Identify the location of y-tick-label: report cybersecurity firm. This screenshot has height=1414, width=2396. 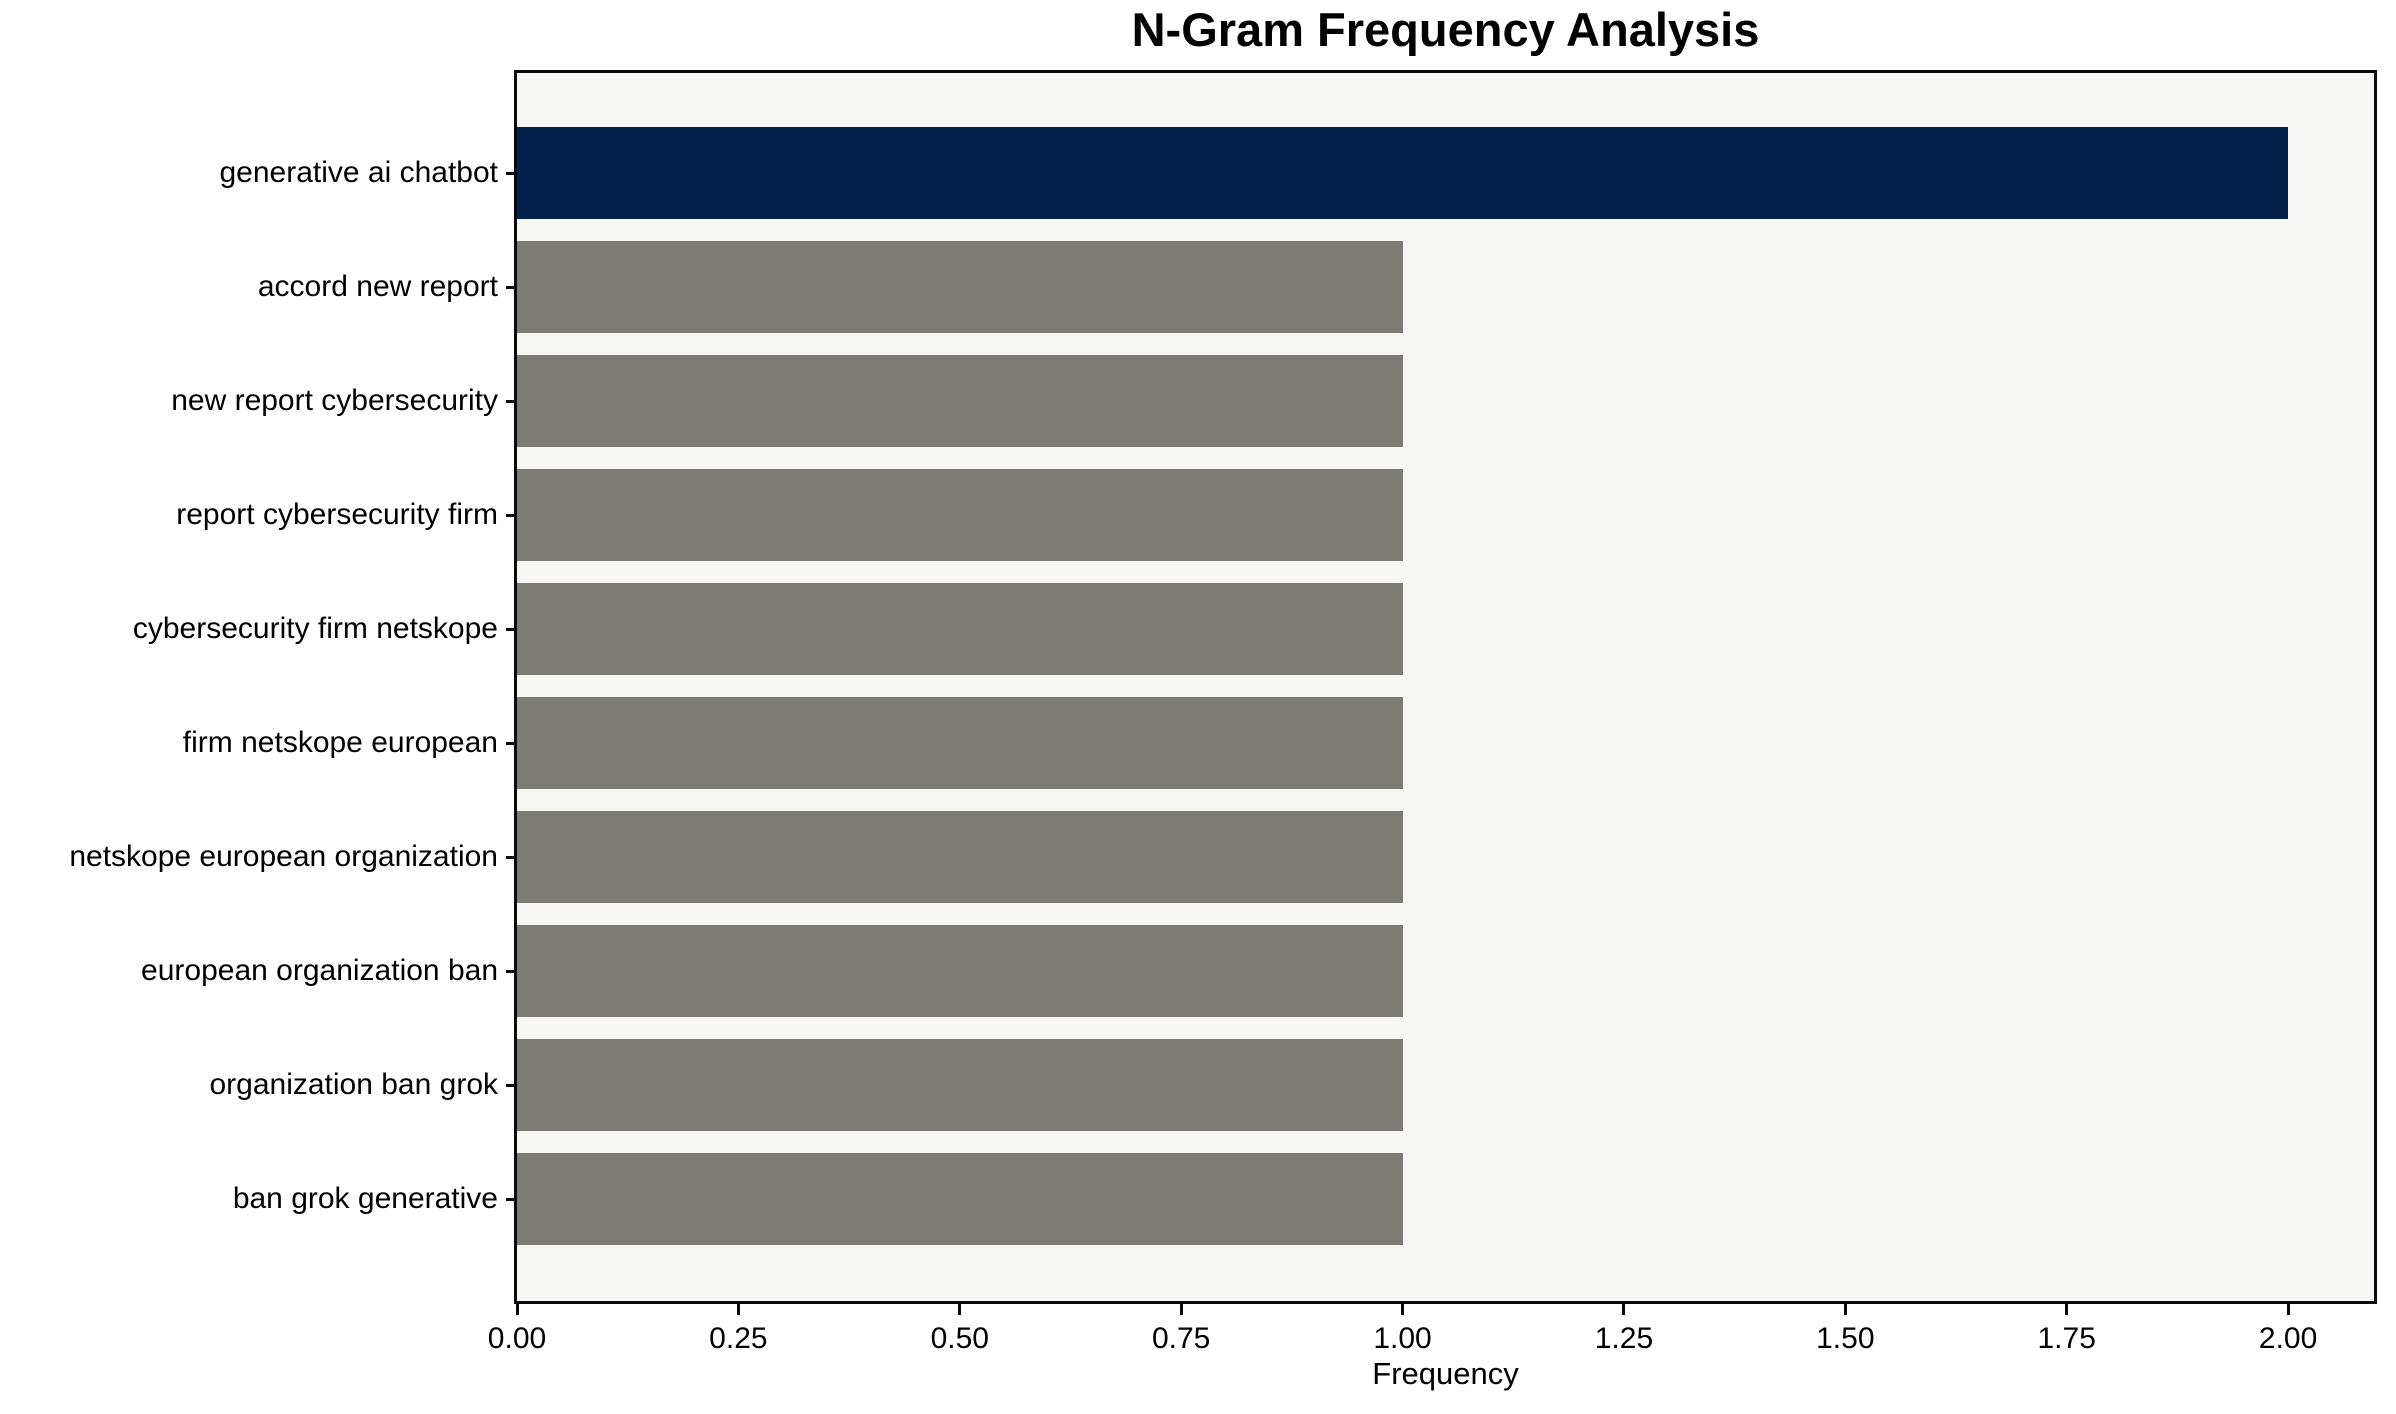
(337, 514).